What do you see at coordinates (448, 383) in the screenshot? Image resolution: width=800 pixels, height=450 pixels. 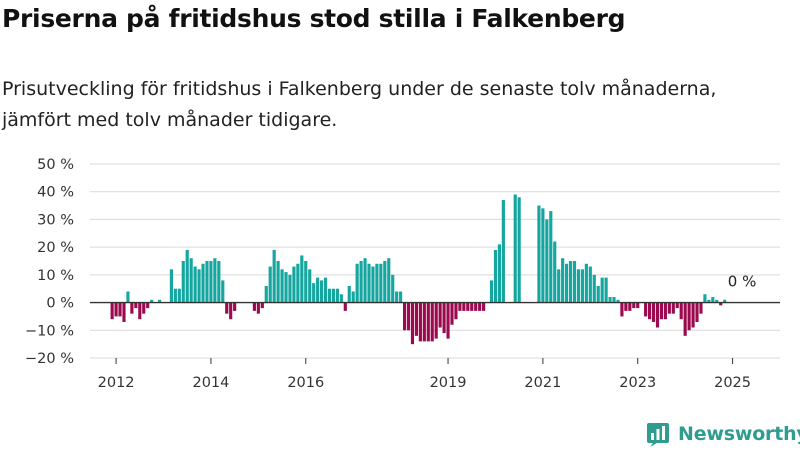 I see `x-tick-label: 2019` at bounding box center [448, 383].